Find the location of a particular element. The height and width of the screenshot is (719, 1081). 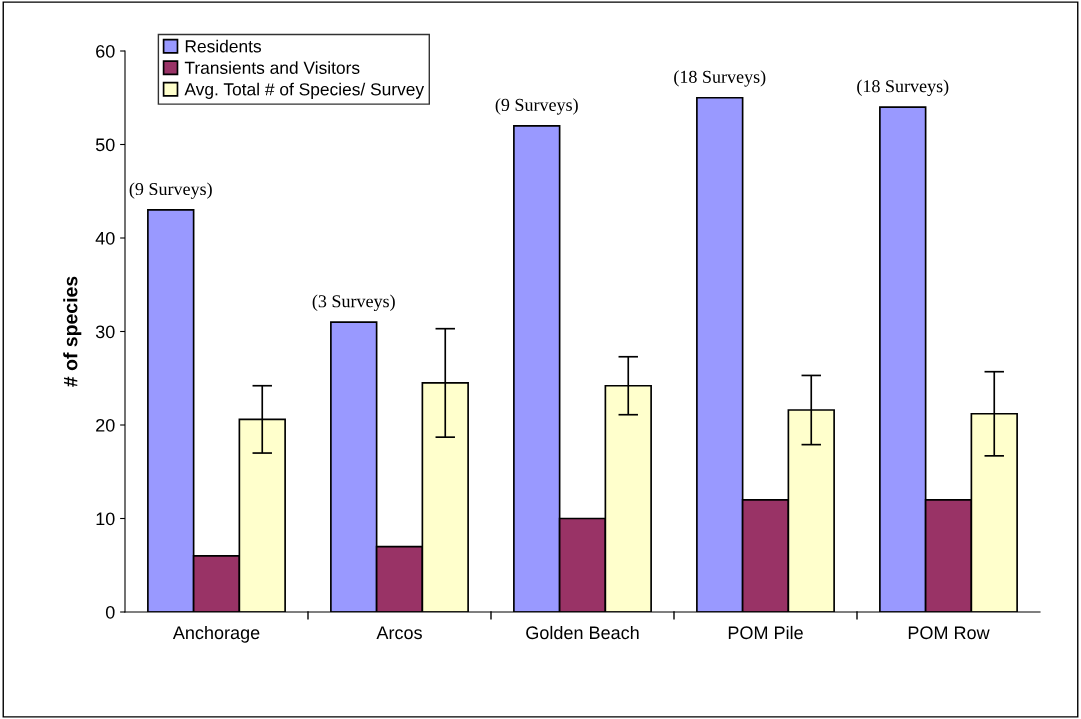

y-tick-label: 60 is located at coordinates (105, 51).